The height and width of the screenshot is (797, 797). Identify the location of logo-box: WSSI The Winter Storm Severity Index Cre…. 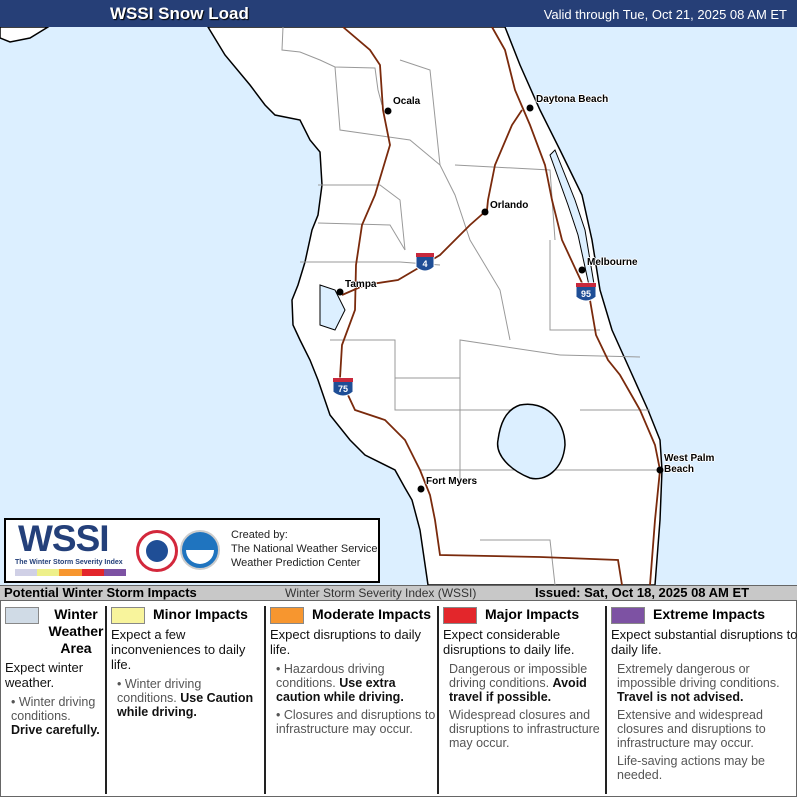
(192, 550).